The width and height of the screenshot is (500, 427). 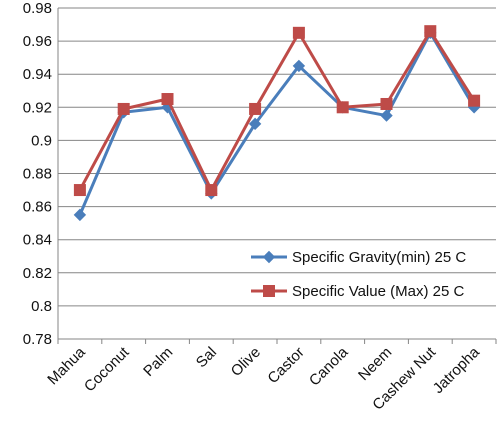 What do you see at coordinates (37, 339) in the screenshot?
I see `y-tick-label: 0.78` at bounding box center [37, 339].